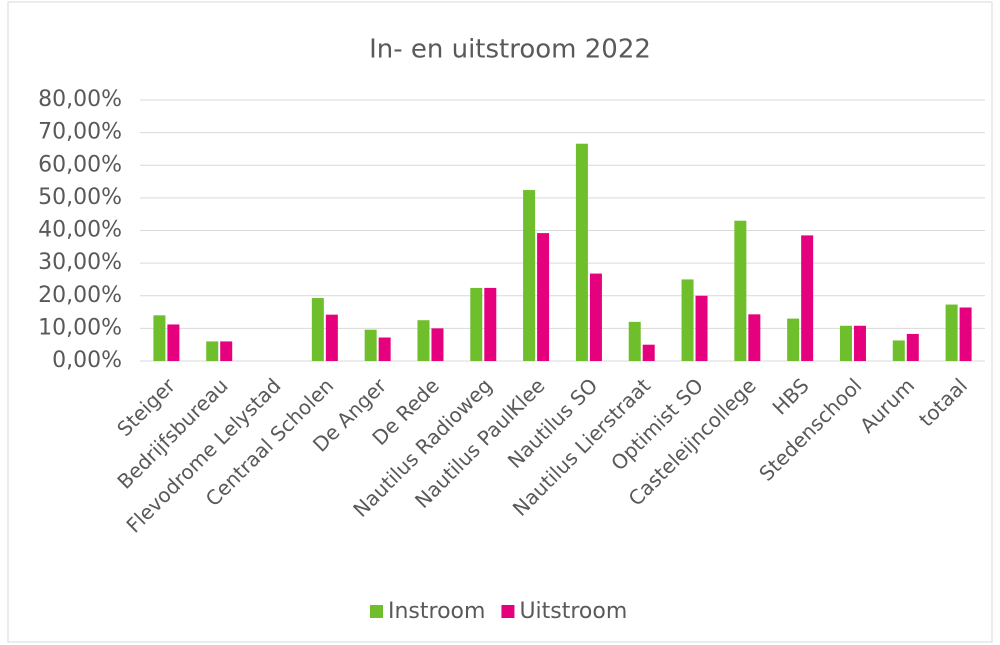 This screenshot has height=645, width=1000. I want to click on y-tick-label: 10,00%, so click(80, 327).